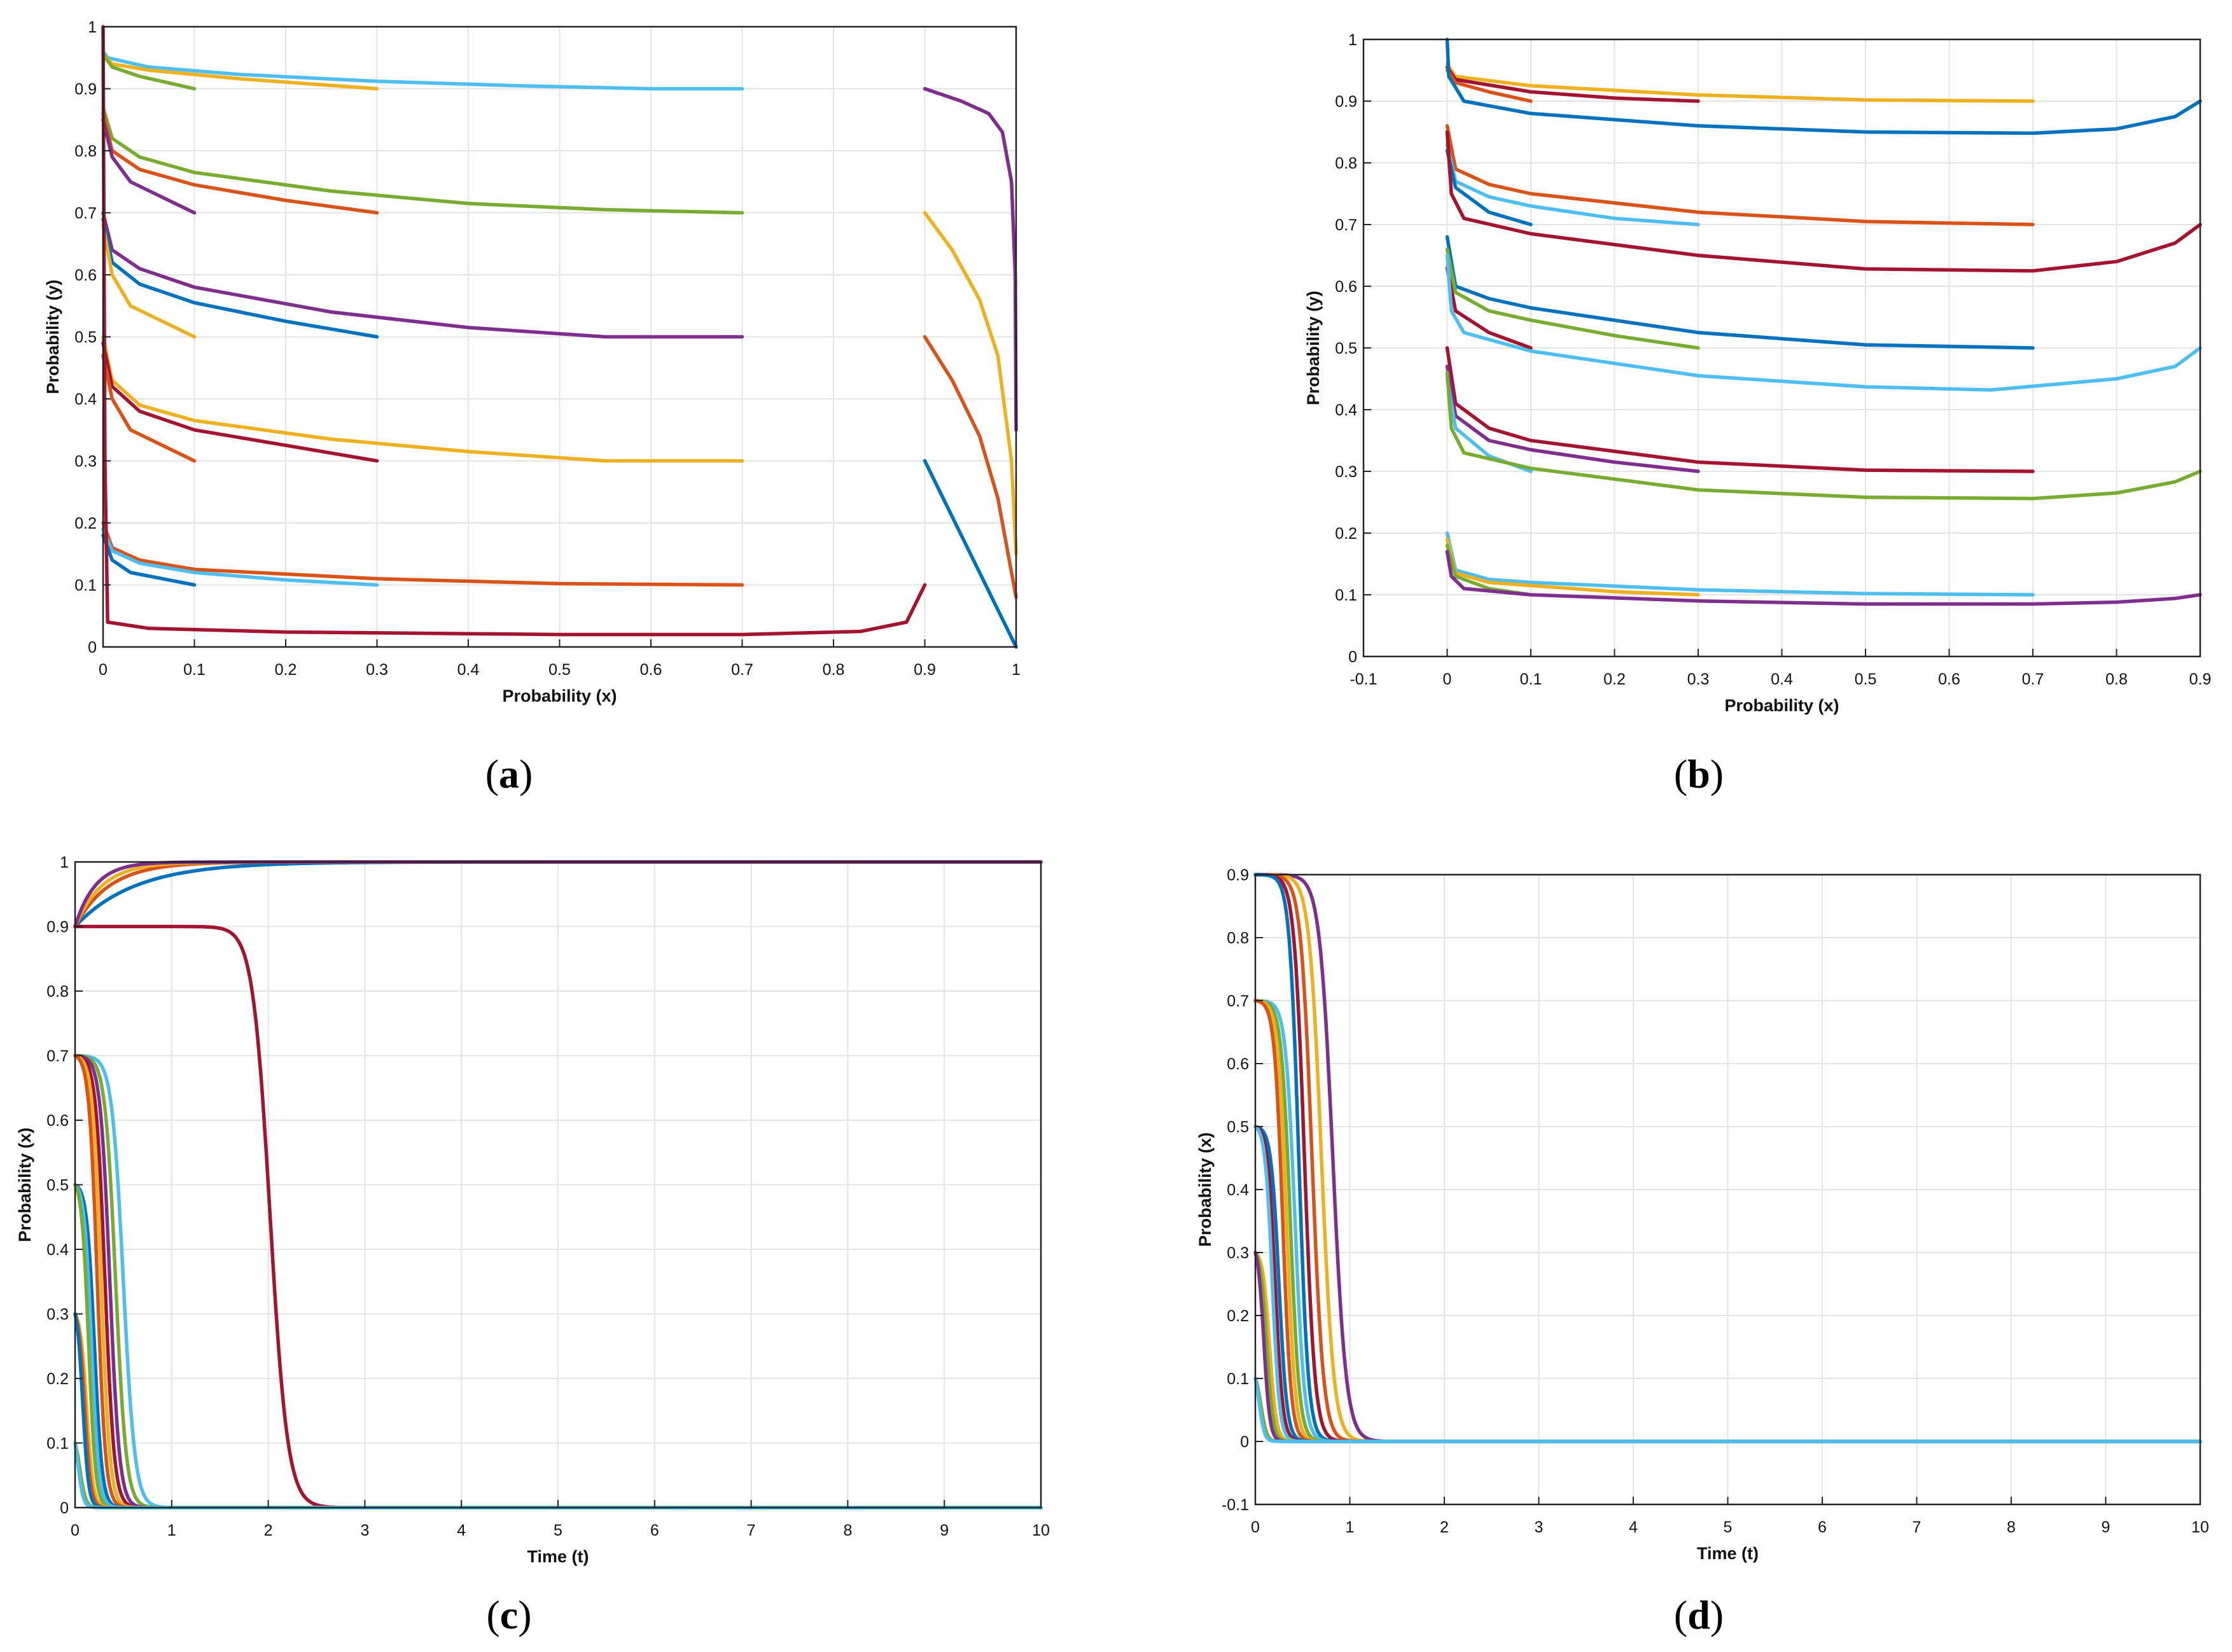  What do you see at coordinates (509, 1615) in the screenshot?
I see `caption-c: (c)` at bounding box center [509, 1615].